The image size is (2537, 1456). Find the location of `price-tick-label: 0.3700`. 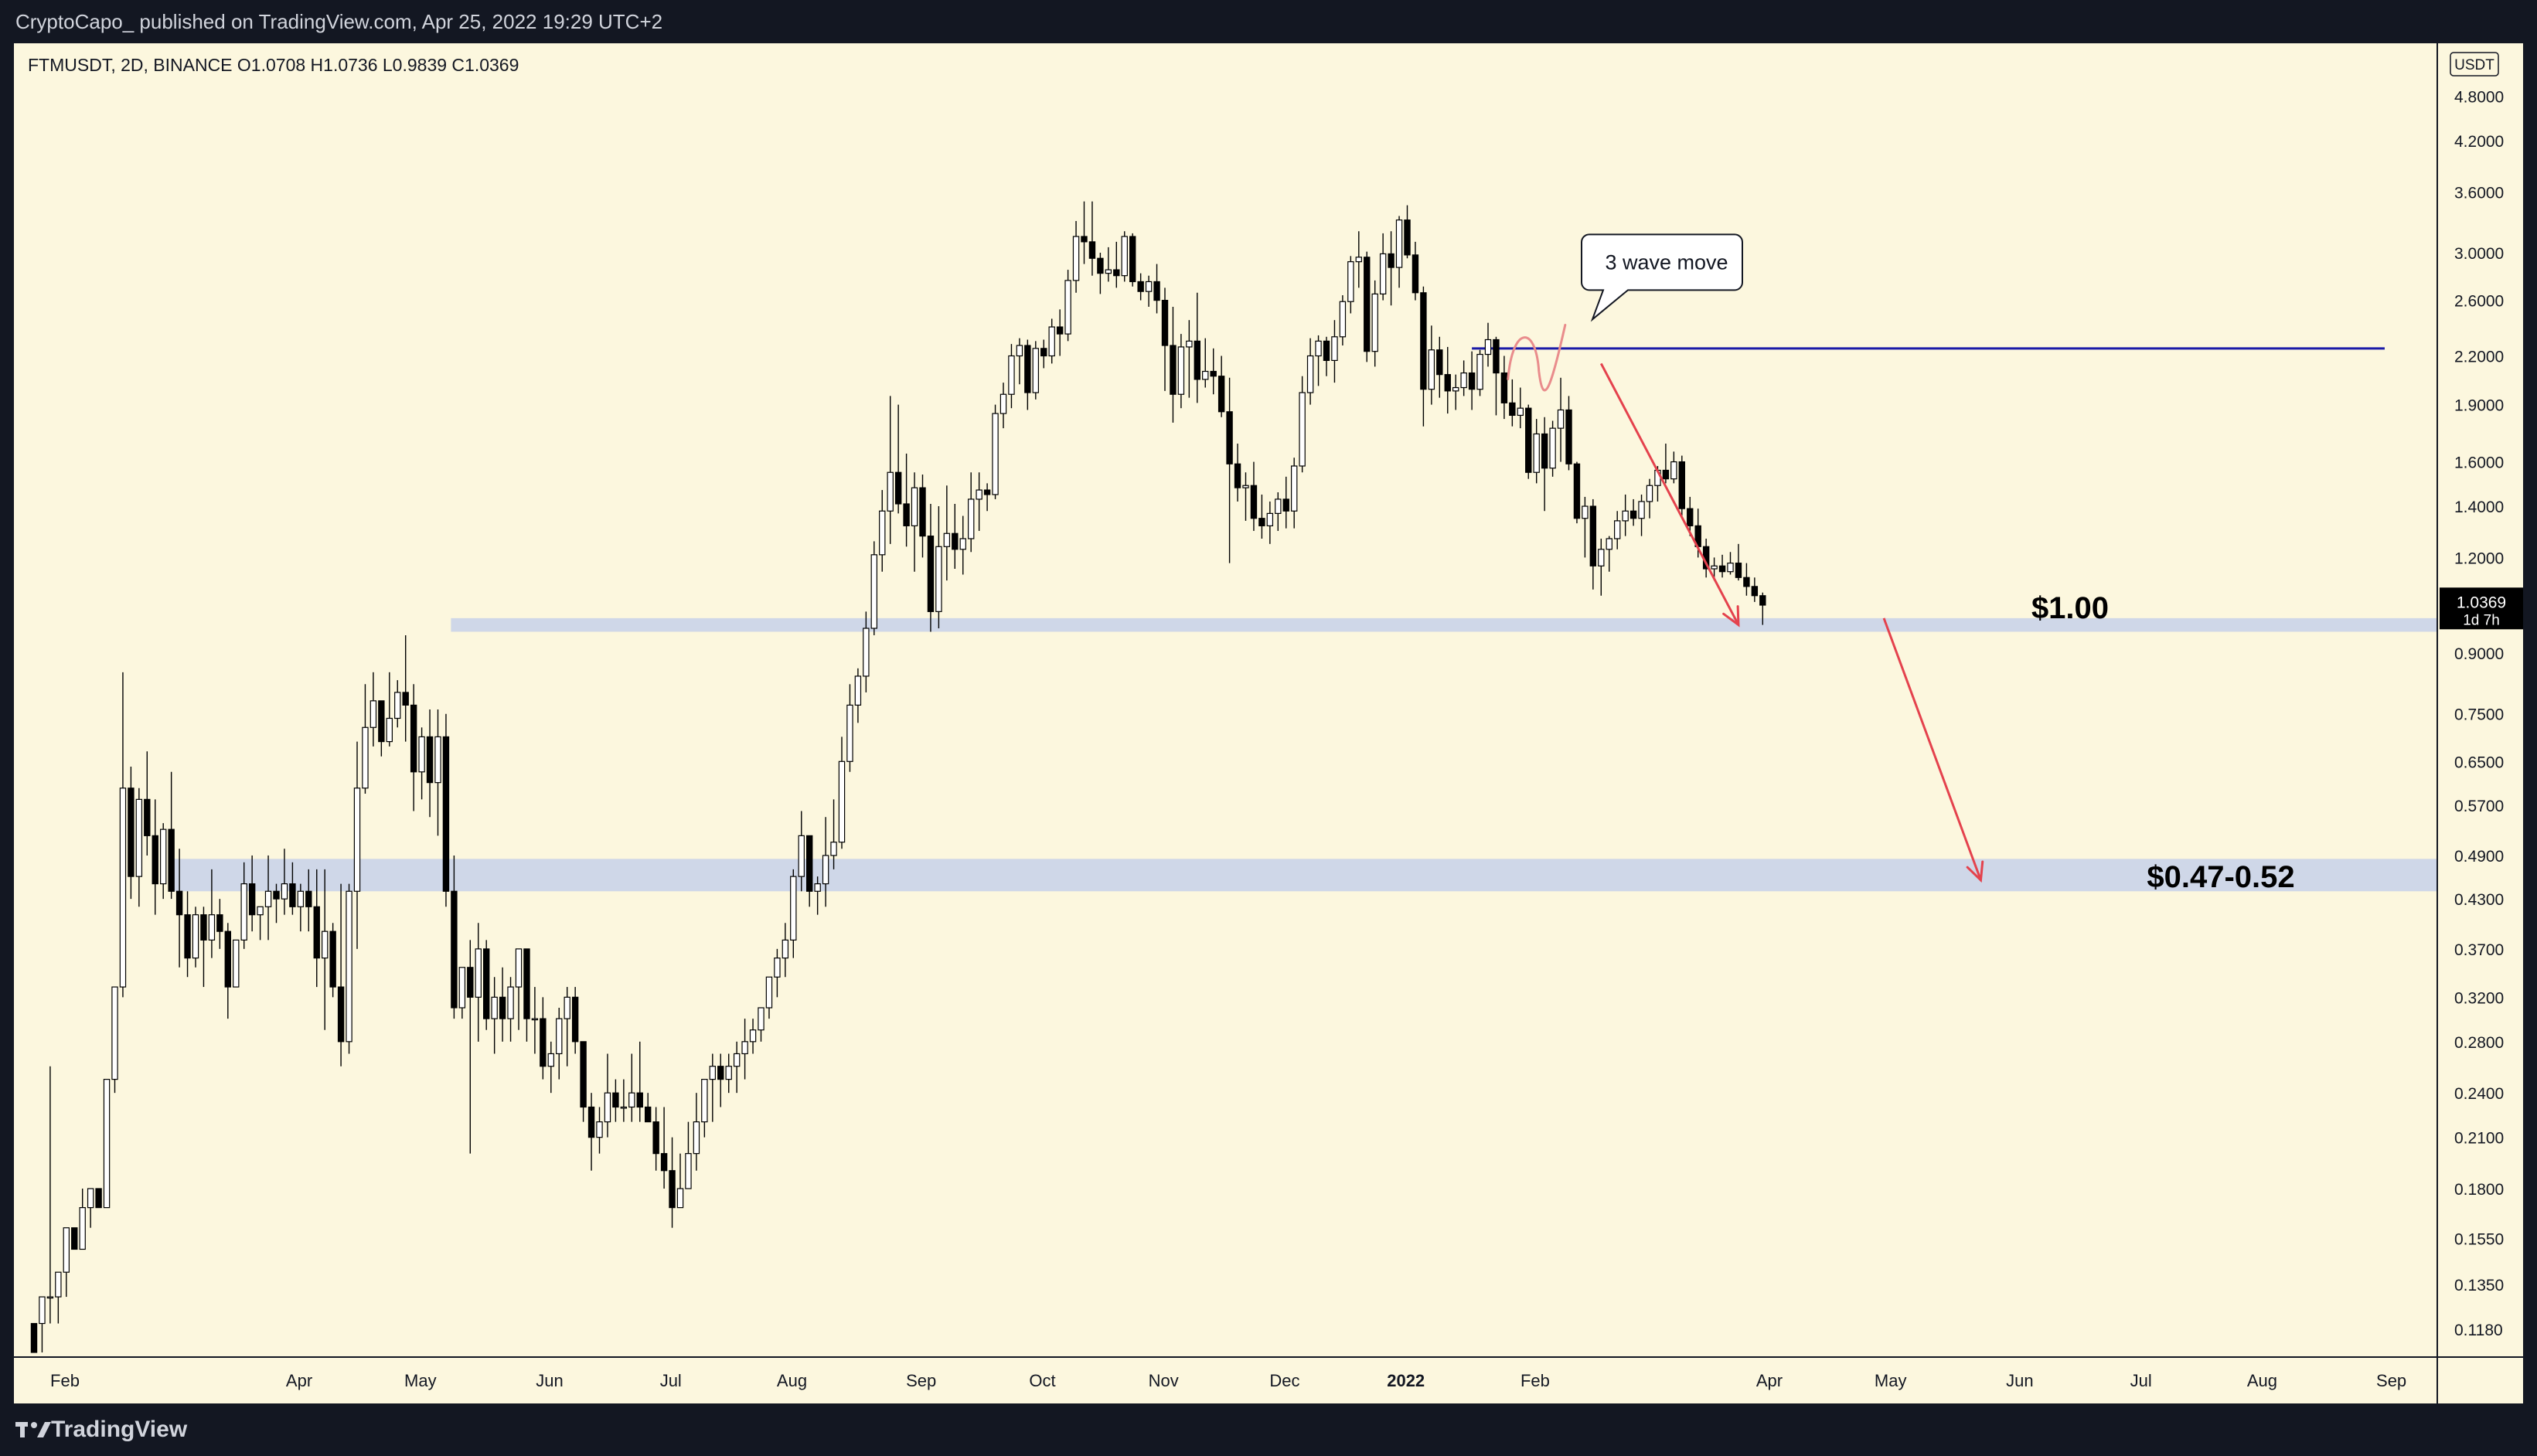

price-tick-label: 0.3700 is located at coordinates (2479, 950).